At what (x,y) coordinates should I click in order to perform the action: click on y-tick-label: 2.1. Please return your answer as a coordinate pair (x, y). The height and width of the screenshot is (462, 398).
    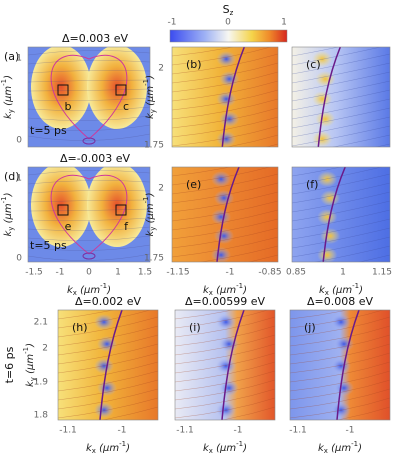
    Looking at the image, I should click on (41, 323).